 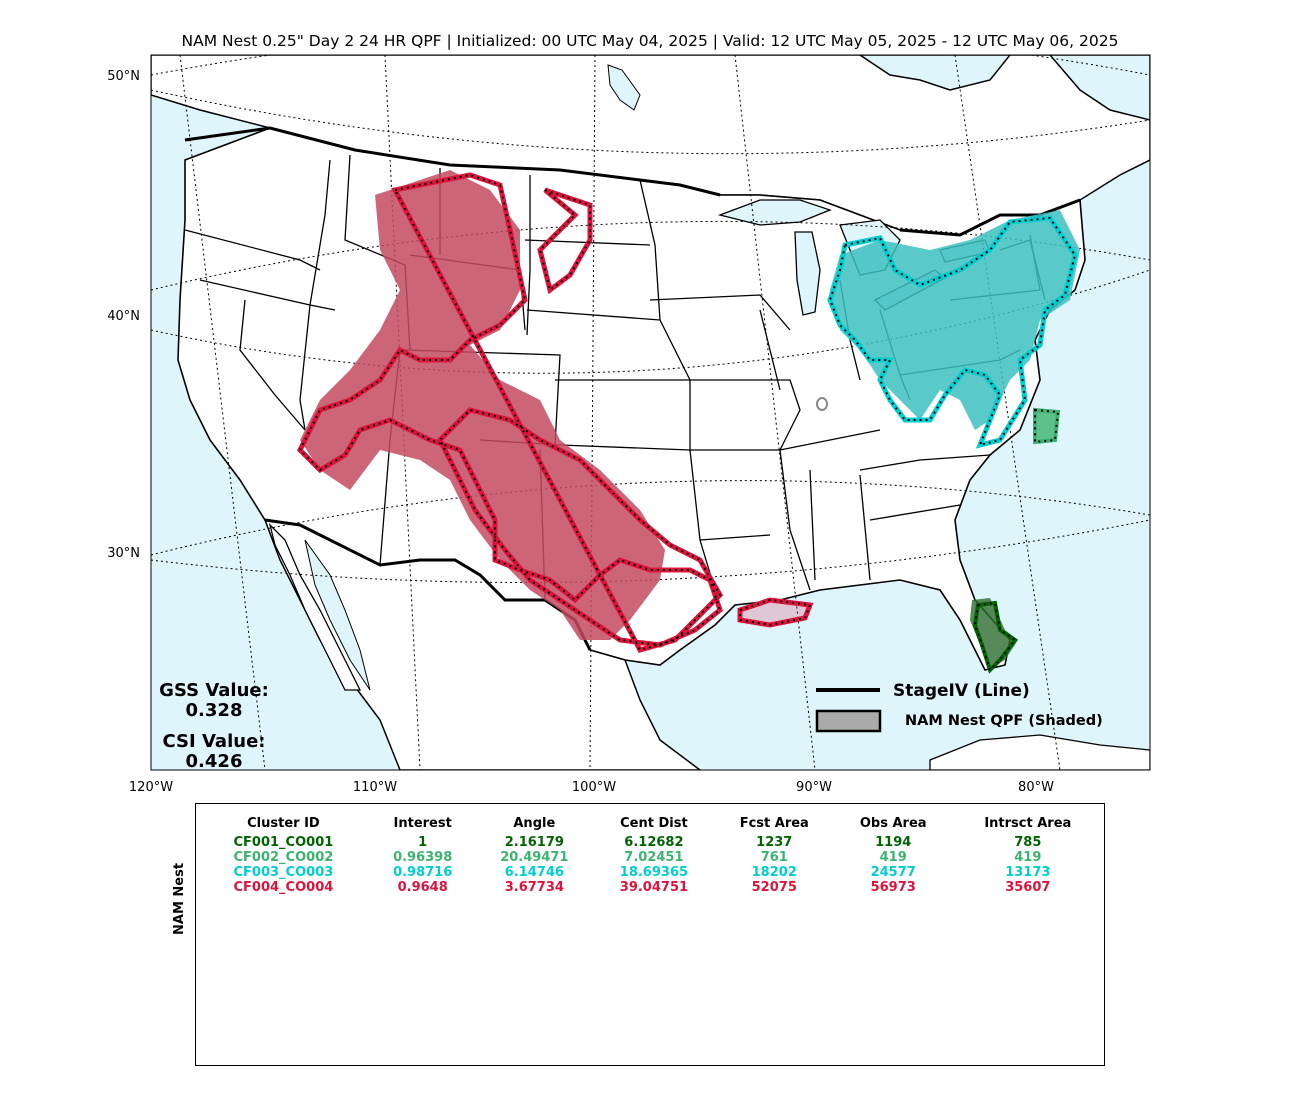 I want to click on legend-shaded-swatch, so click(x=848, y=721).